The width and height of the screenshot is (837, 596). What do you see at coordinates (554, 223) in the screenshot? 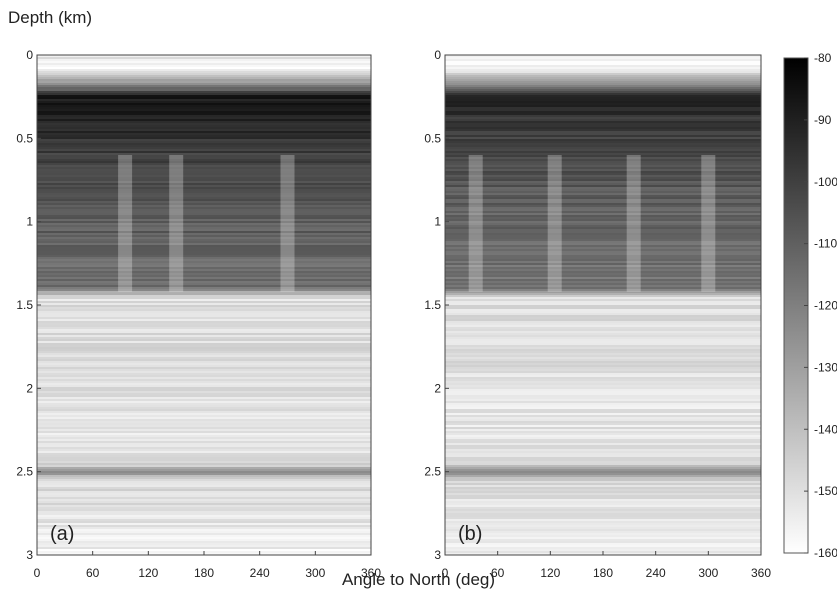
I see `panel-b-bright-streak` at bounding box center [554, 223].